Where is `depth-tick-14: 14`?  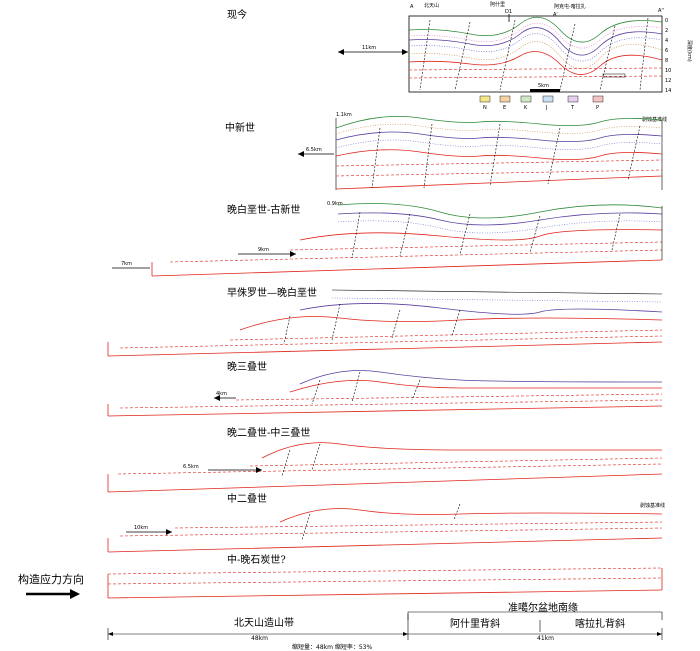
depth-tick-14: 14 is located at coordinates (668, 91).